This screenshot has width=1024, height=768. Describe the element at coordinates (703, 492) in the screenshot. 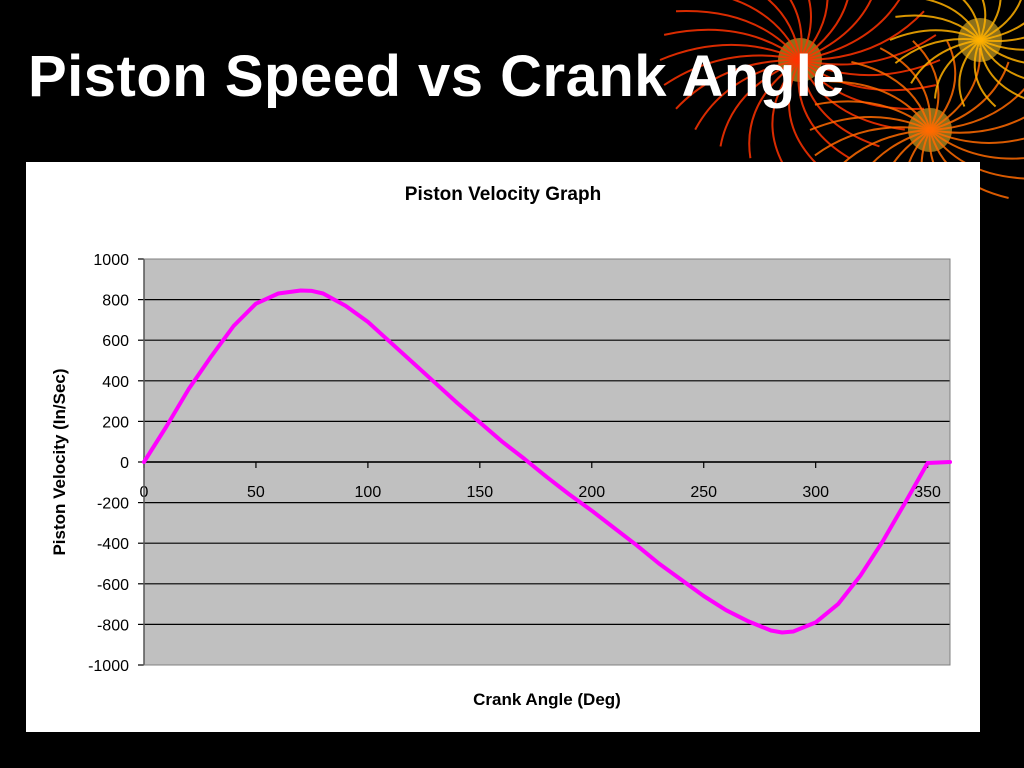

I see `x-tick-label-5: 250` at that location.